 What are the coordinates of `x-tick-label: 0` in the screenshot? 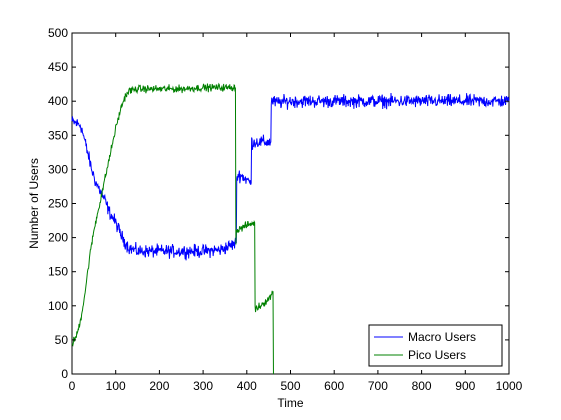 It's located at (72, 386).